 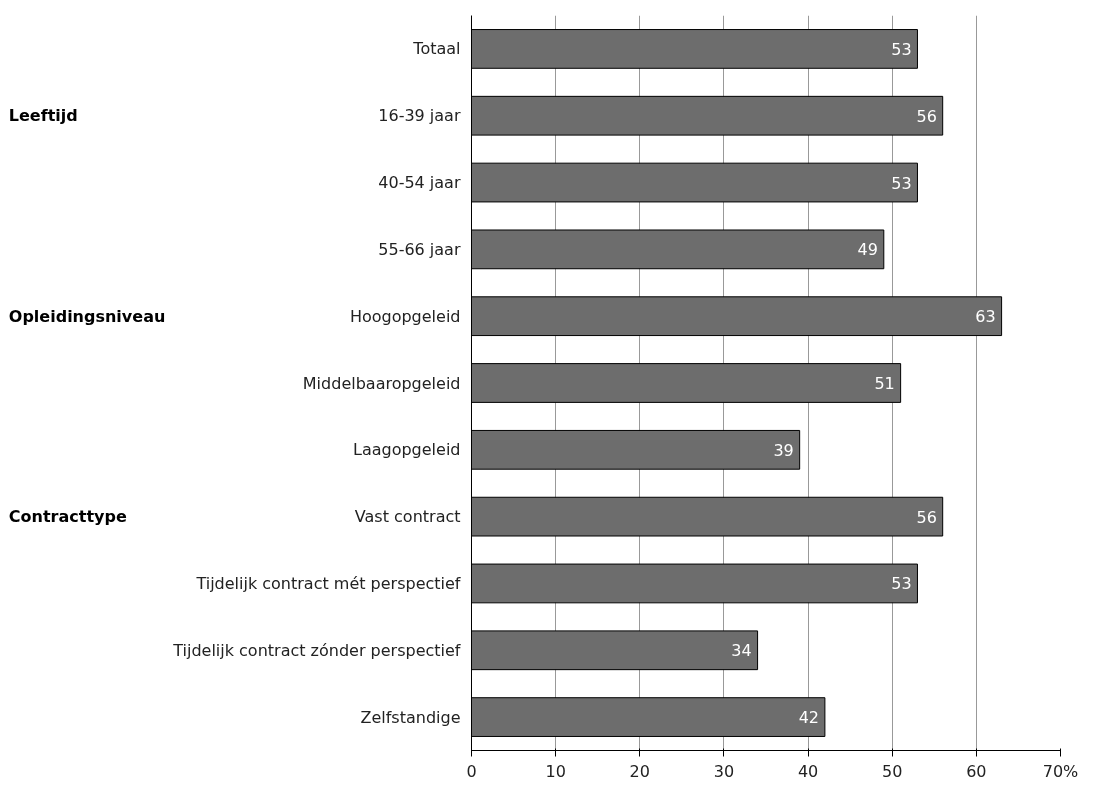 I want to click on x-tick-label: 50, so click(x=892, y=771).